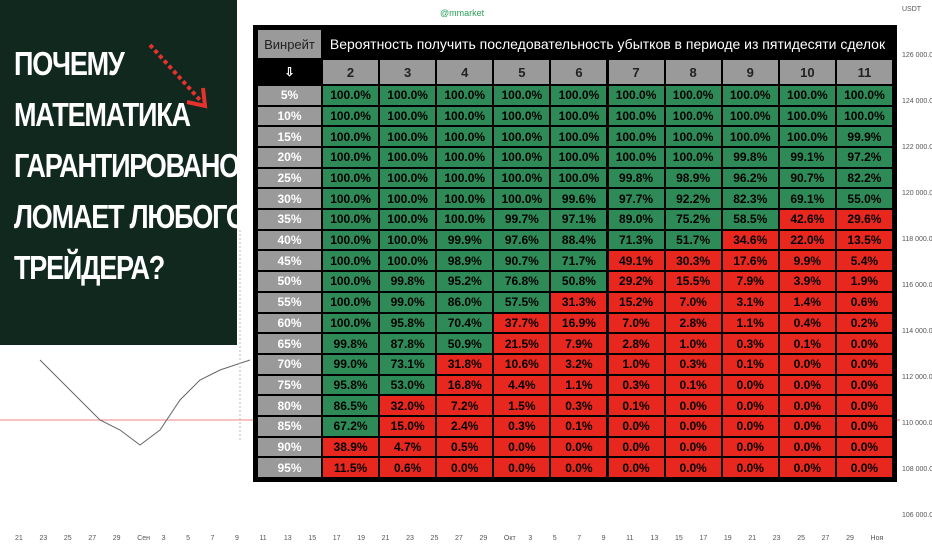 Image resolution: width=932 pixels, height=550 pixels. I want to click on probability-cell: 50.8%, so click(579, 281).